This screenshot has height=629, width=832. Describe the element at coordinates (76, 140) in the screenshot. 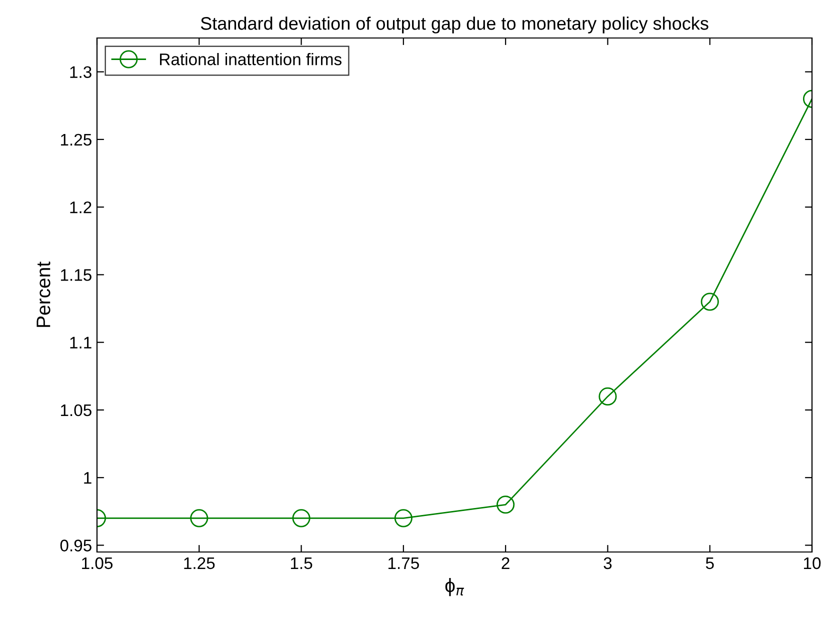

I see `y-tick-label: 1.25` at that location.